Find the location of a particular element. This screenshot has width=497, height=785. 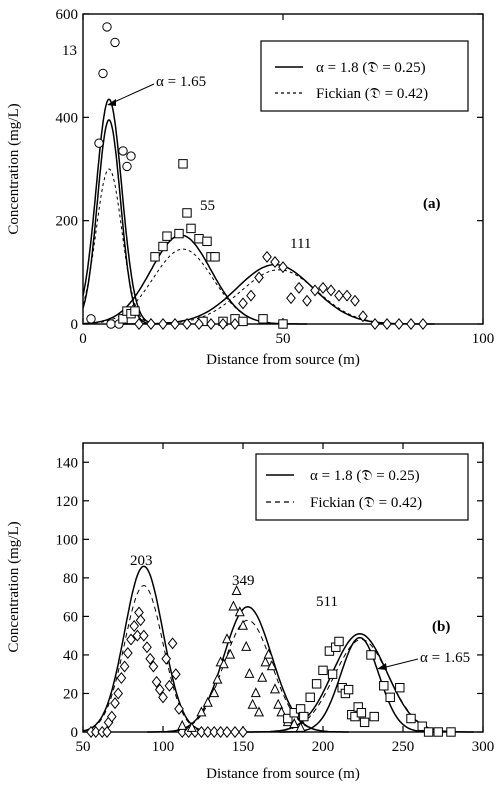

data-points-b is located at coordinates (271, 661).